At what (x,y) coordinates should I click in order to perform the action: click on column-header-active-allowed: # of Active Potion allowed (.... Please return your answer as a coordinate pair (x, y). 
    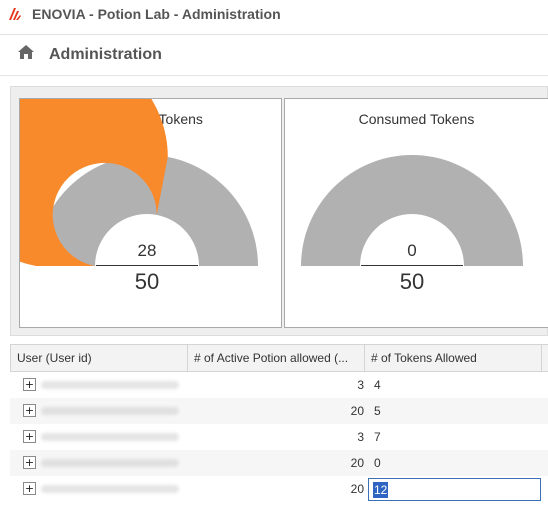
    Looking at the image, I should click on (276, 358).